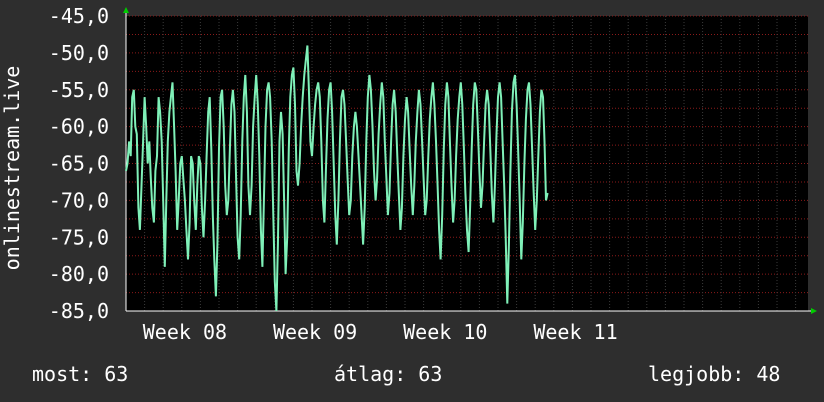  Describe the element at coordinates (79, 127) in the screenshot. I see `y-tick-label: -60,0` at that location.